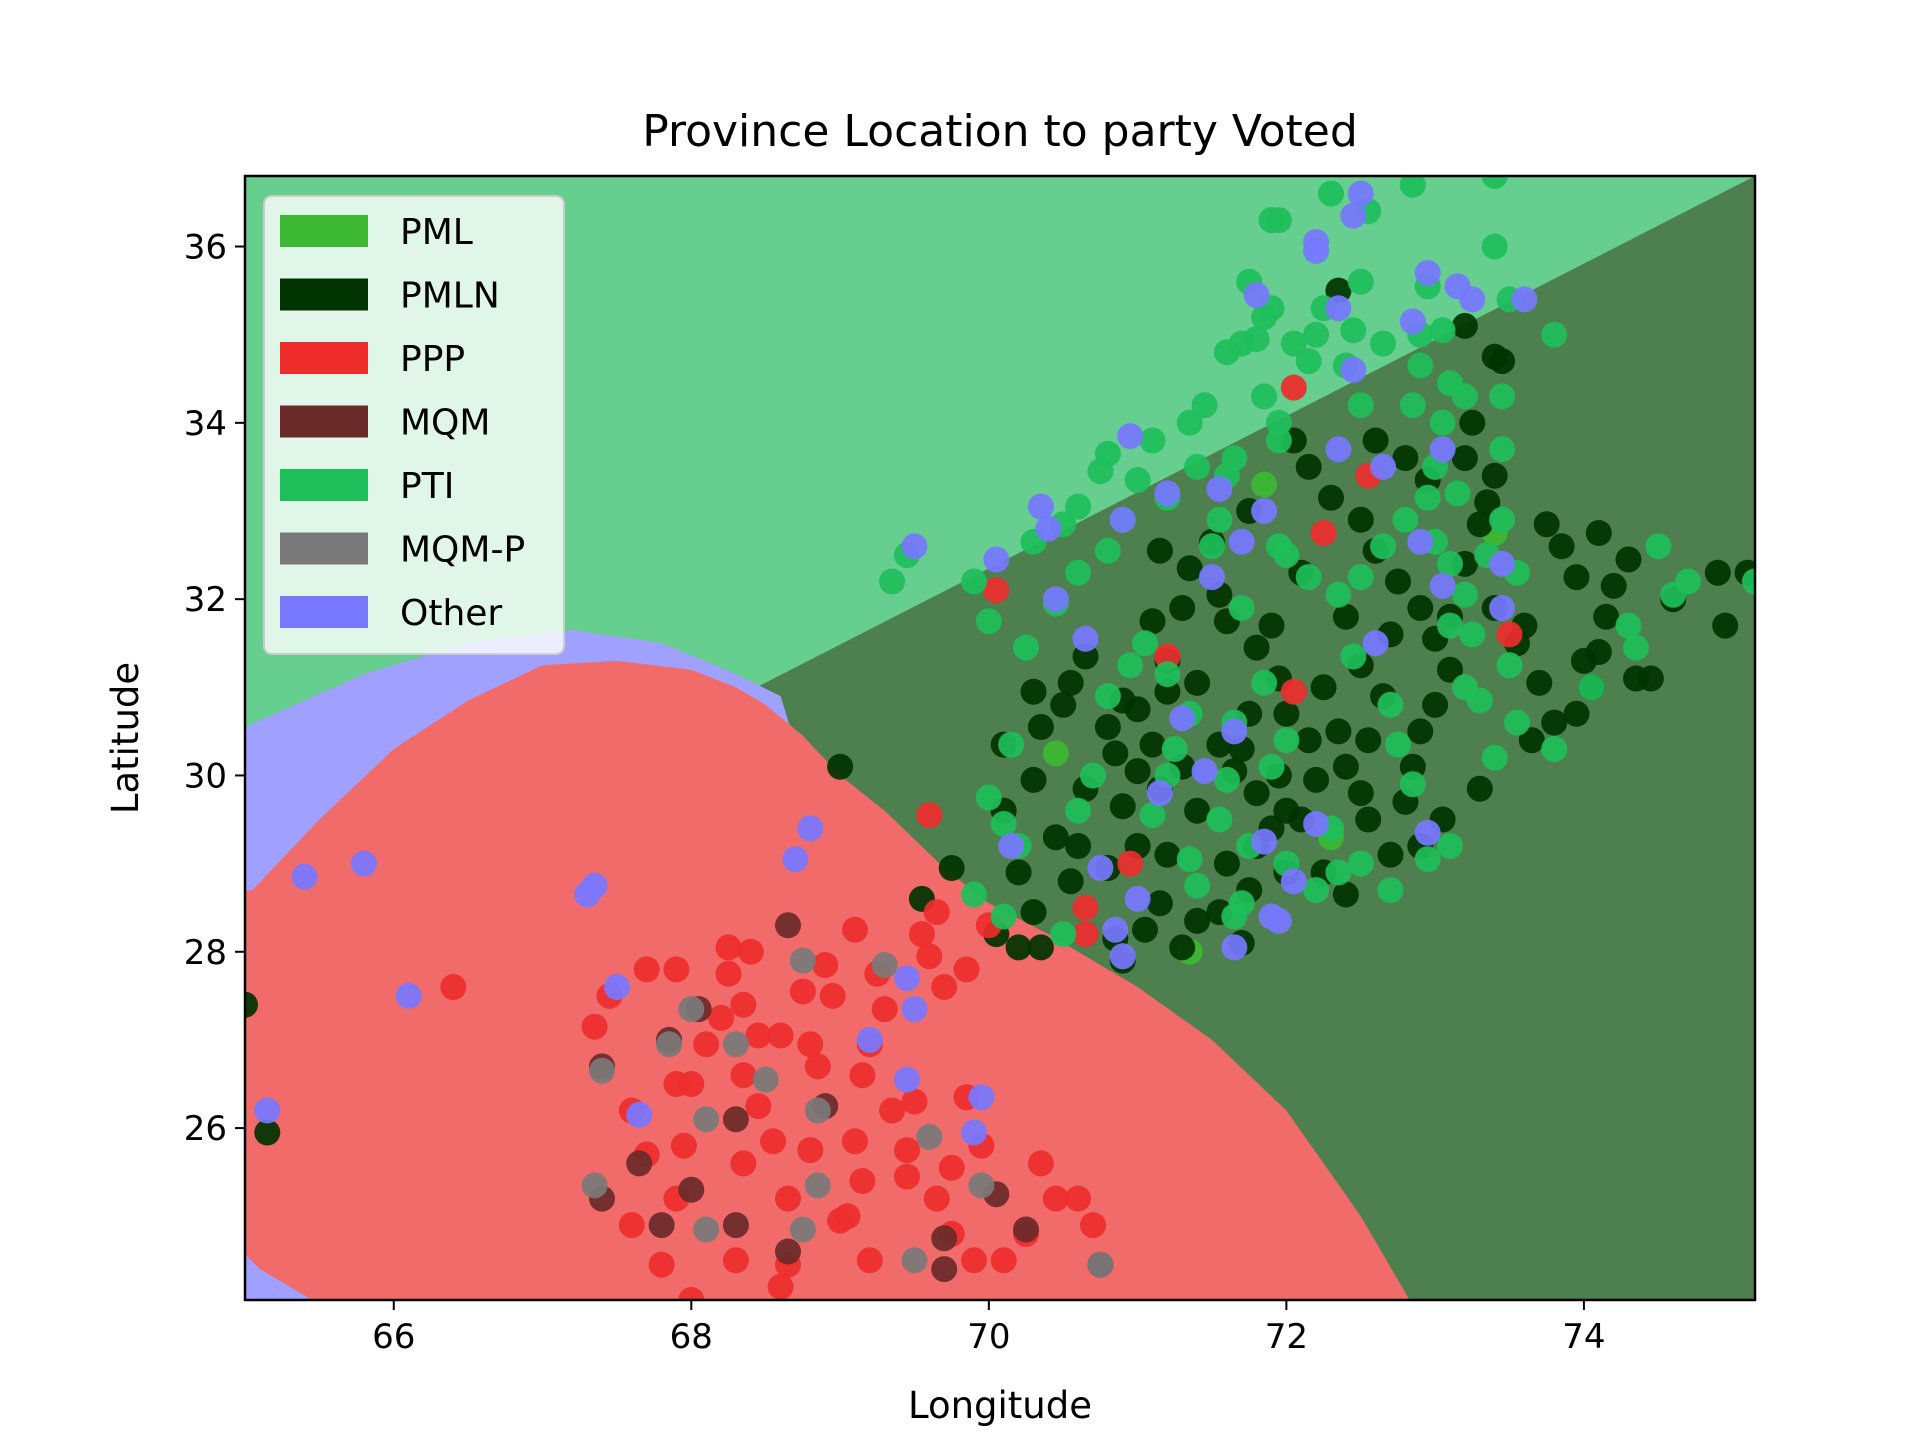  Describe the element at coordinates (1000, 131) in the screenshot. I see `chart-title: Province Location to party Voted` at that location.